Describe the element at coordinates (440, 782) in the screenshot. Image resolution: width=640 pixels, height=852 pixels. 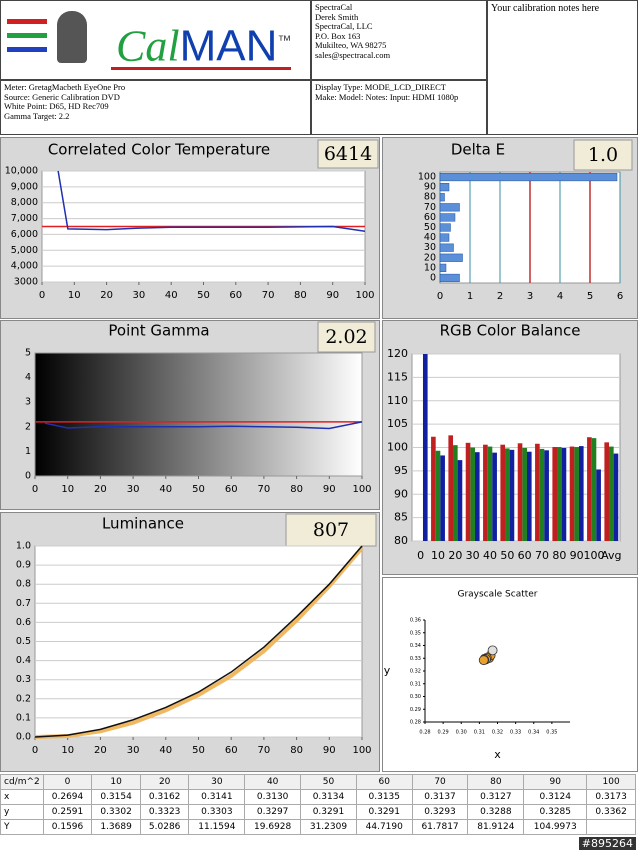
I see `header-cell: 70` at that location.